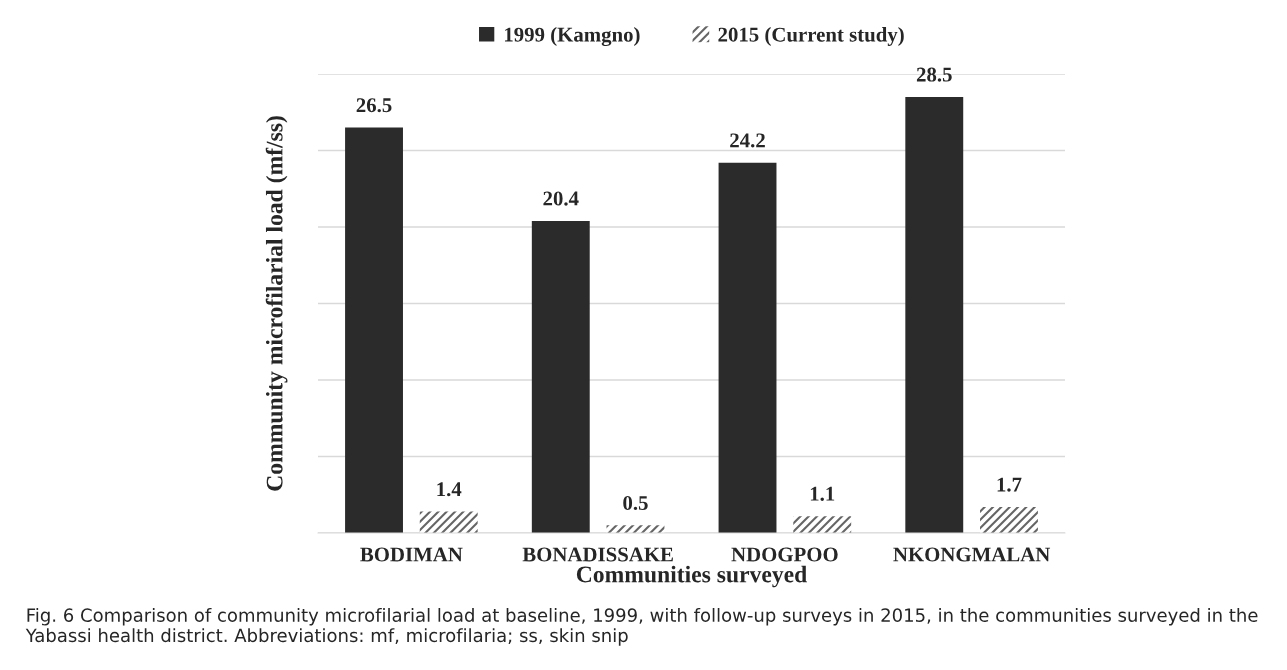 The width and height of the screenshot is (1287, 670). What do you see at coordinates (972, 554) in the screenshot?
I see `x-tick-label: NKONGMALAN` at bounding box center [972, 554].